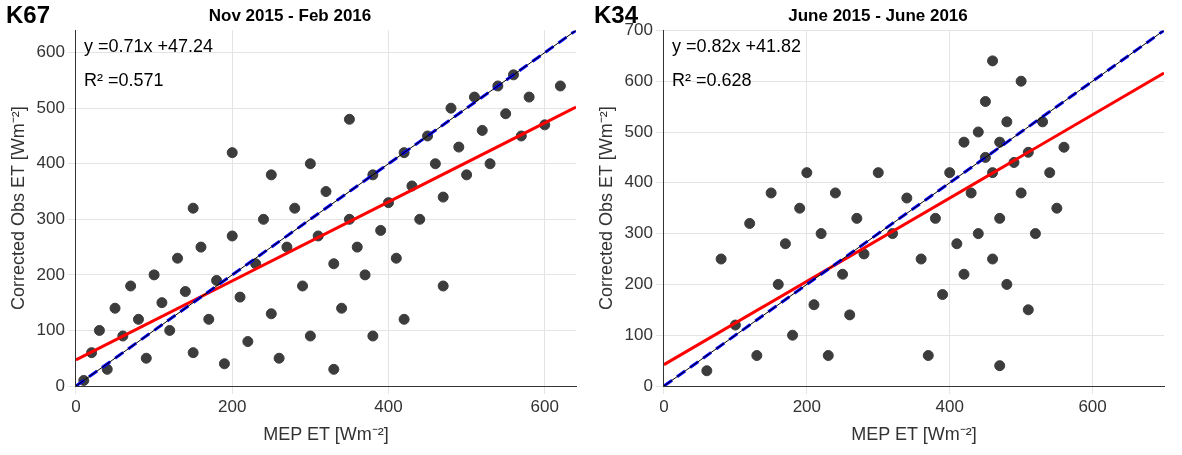  Describe the element at coordinates (290, 15) in the screenshot. I see `chart-title: Nov 2015 - Feb 2016` at that location.